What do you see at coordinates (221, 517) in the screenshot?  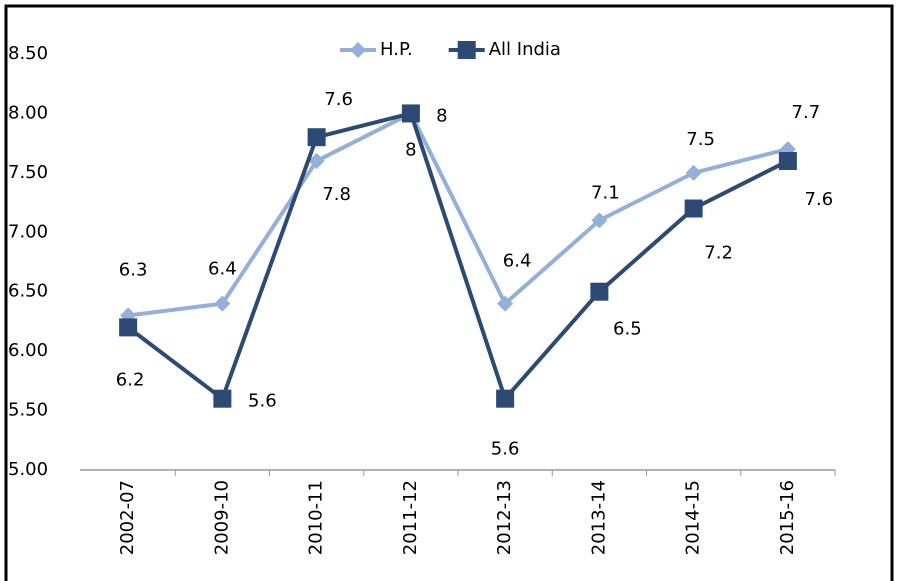 I see `x-tick-label: 2009-10` at bounding box center [221, 517].